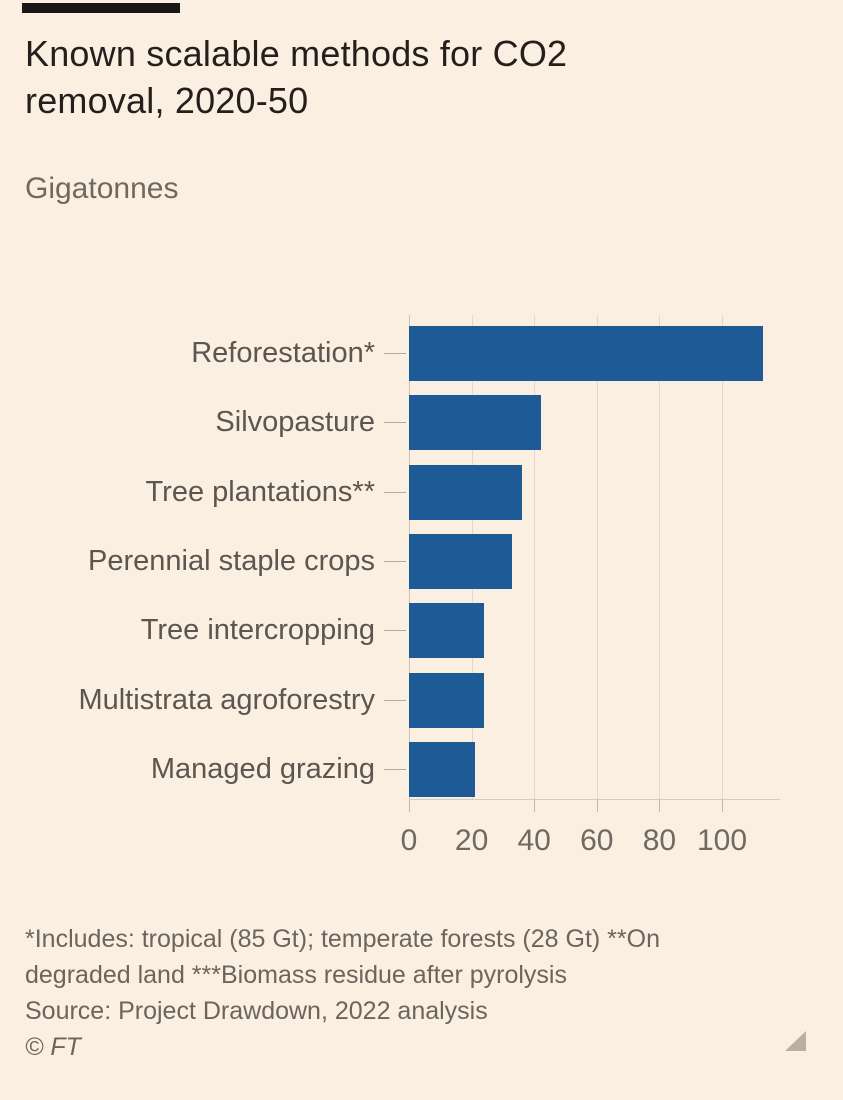 This screenshot has width=843, height=1100. What do you see at coordinates (465, 492) in the screenshot?
I see `bar-tree-plantations` at bounding box center [465, 492].